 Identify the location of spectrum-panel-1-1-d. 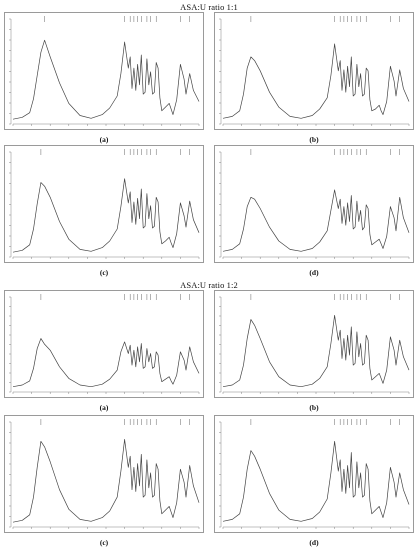
(314, 204).